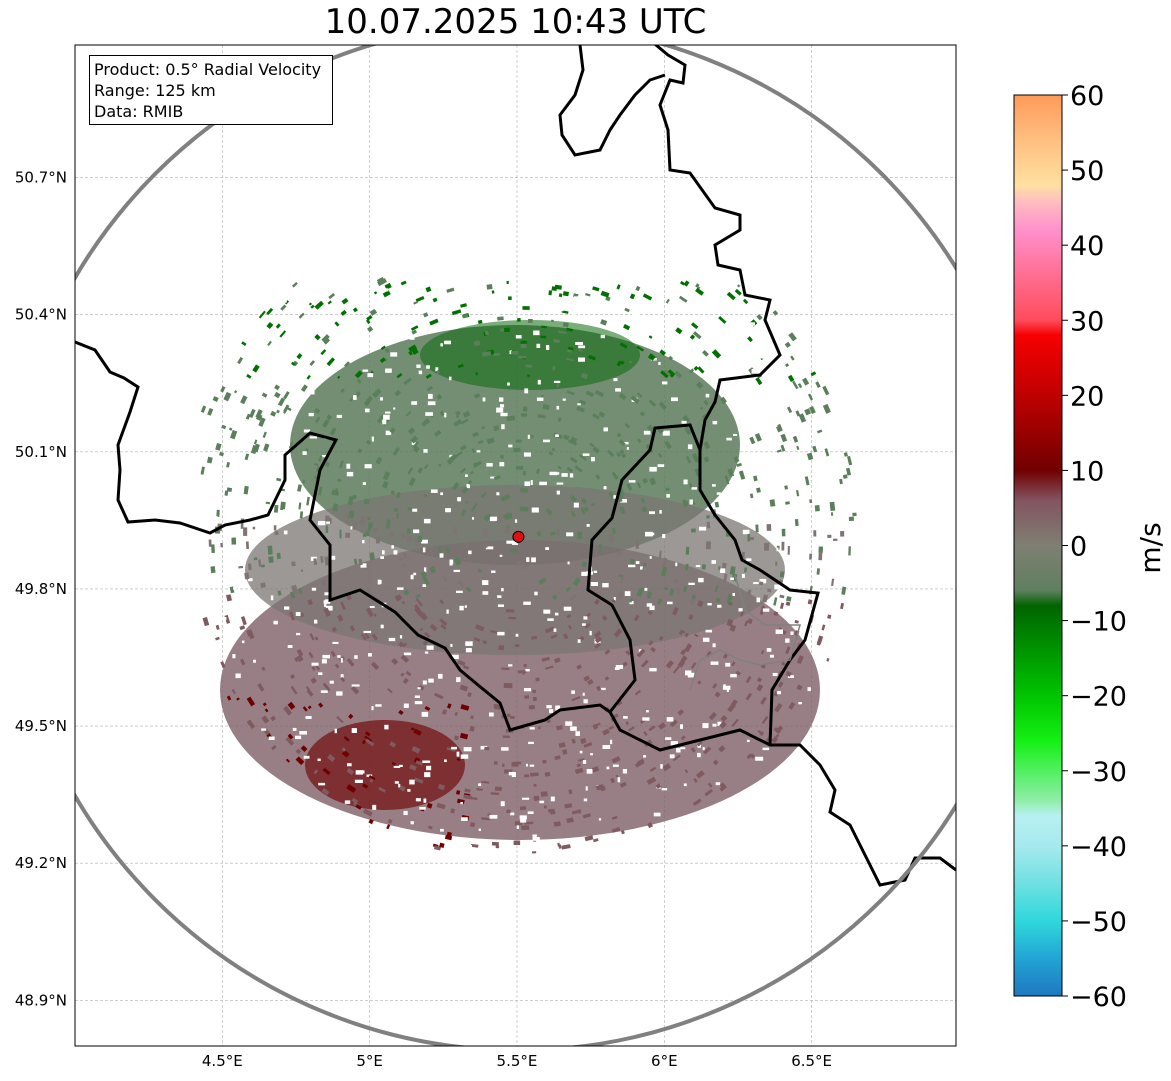  Describe the element at coordinates (1087, 246) in the screenshot. I see `colorbar-tick-label: 40` at that location.